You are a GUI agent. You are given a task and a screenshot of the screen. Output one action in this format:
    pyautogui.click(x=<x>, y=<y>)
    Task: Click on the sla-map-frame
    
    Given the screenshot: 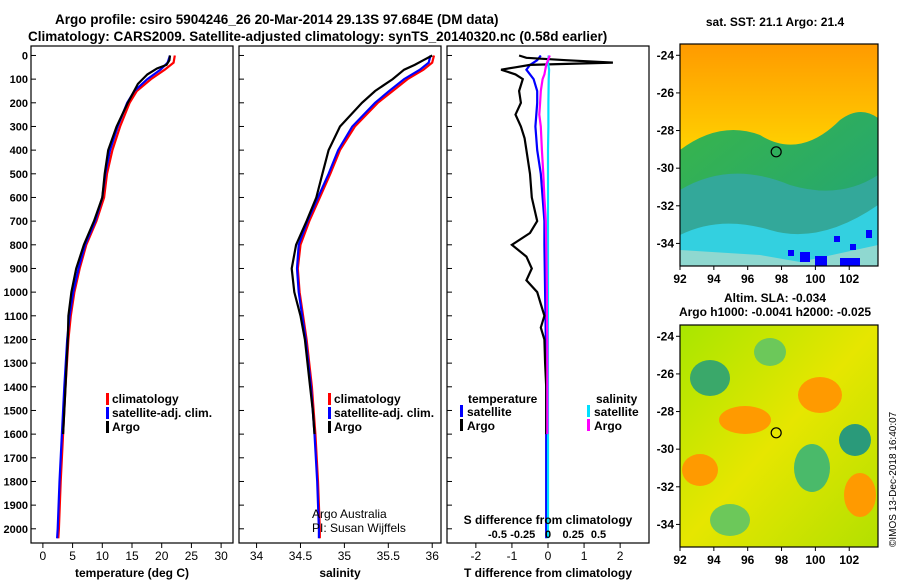 What is the action you would take?
    pyautogui.click(x=779, y=436)
    